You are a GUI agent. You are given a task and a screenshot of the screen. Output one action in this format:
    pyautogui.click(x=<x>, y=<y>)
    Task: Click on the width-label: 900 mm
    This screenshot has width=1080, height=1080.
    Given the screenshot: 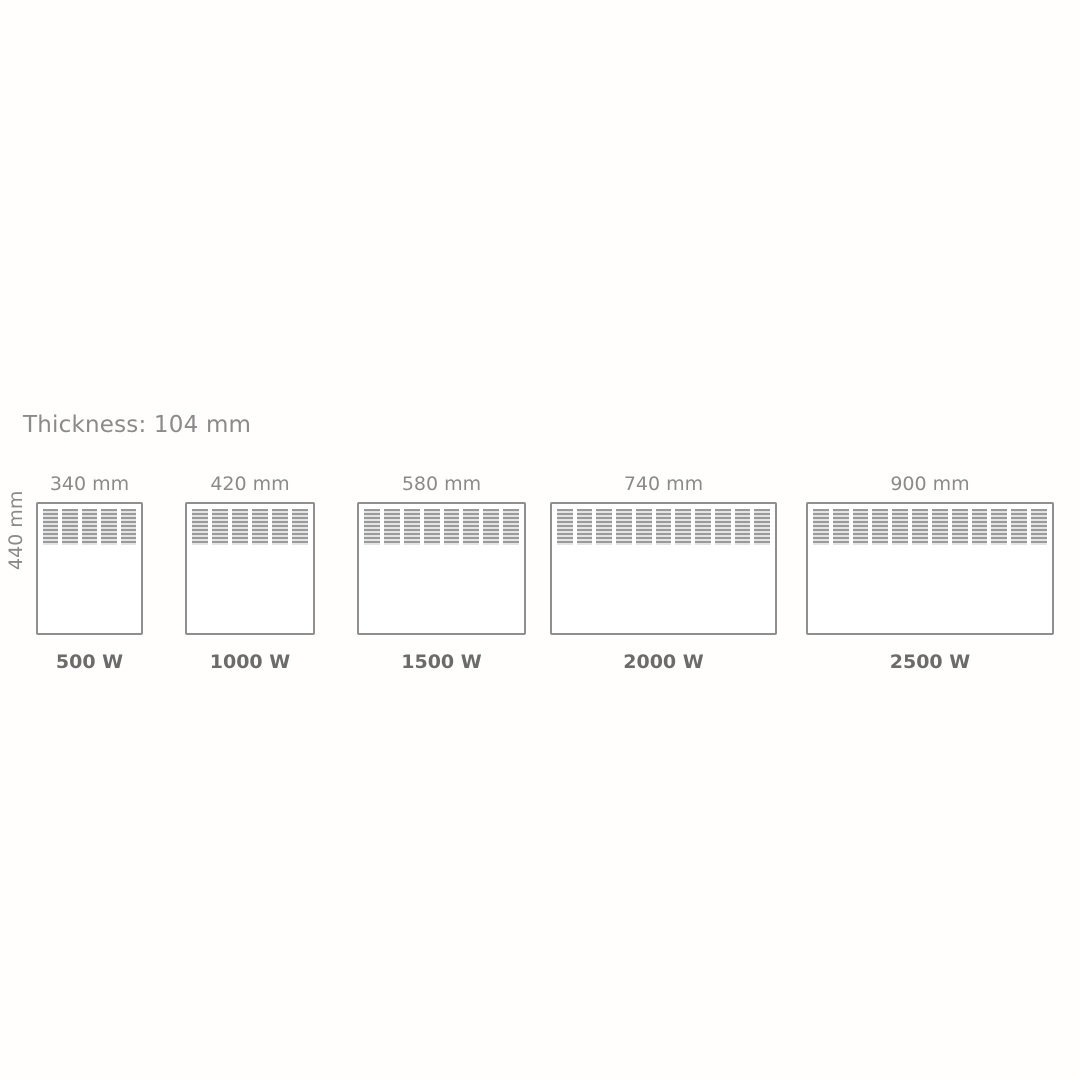 What is the action you would take?
    pyautogui.click(x=930, y=484)
    